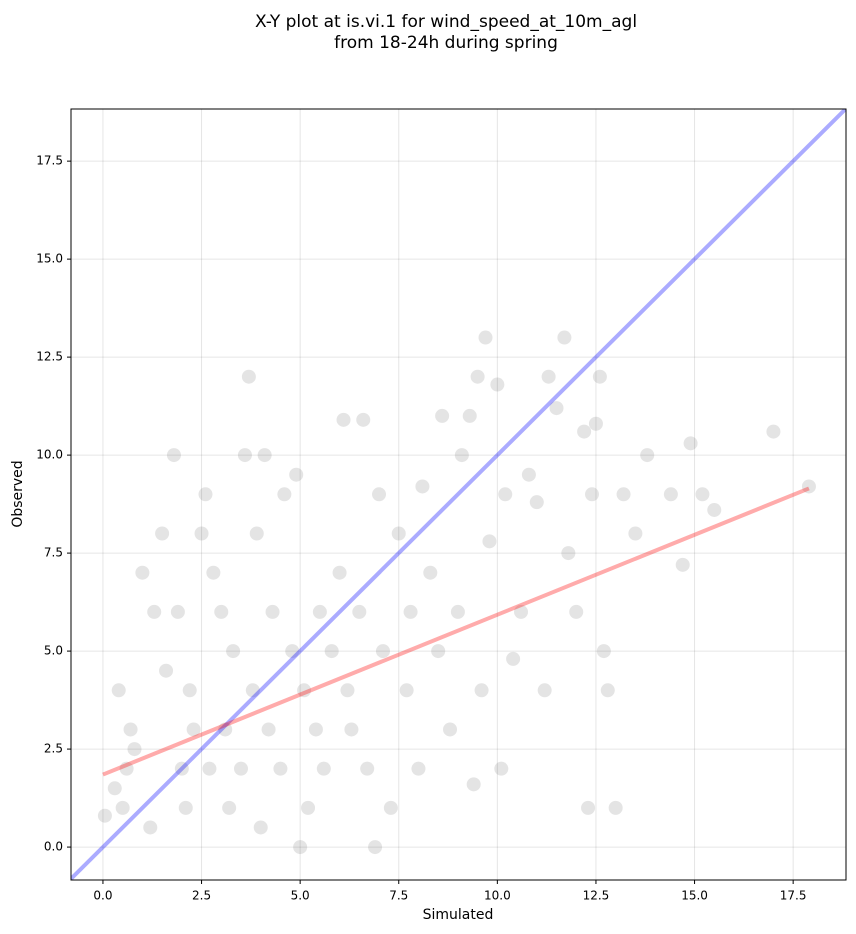 This screenshot has width=856, height=934. Describe the element at coordinates (49, 357) in the screenshot. I see `y-tick-label: 12.5` at that location.